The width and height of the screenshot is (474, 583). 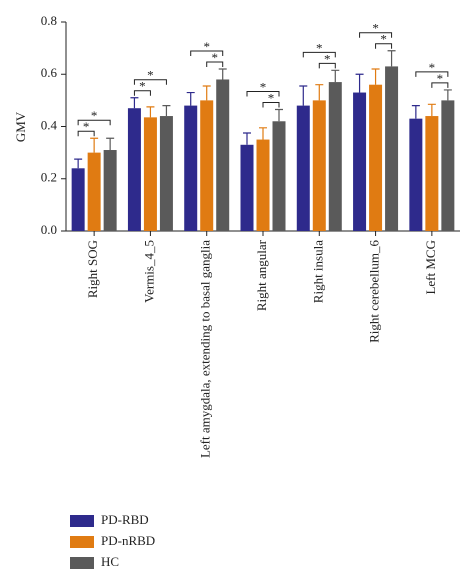 I want to click on legend-label: HC, so click(x=110, y=561).